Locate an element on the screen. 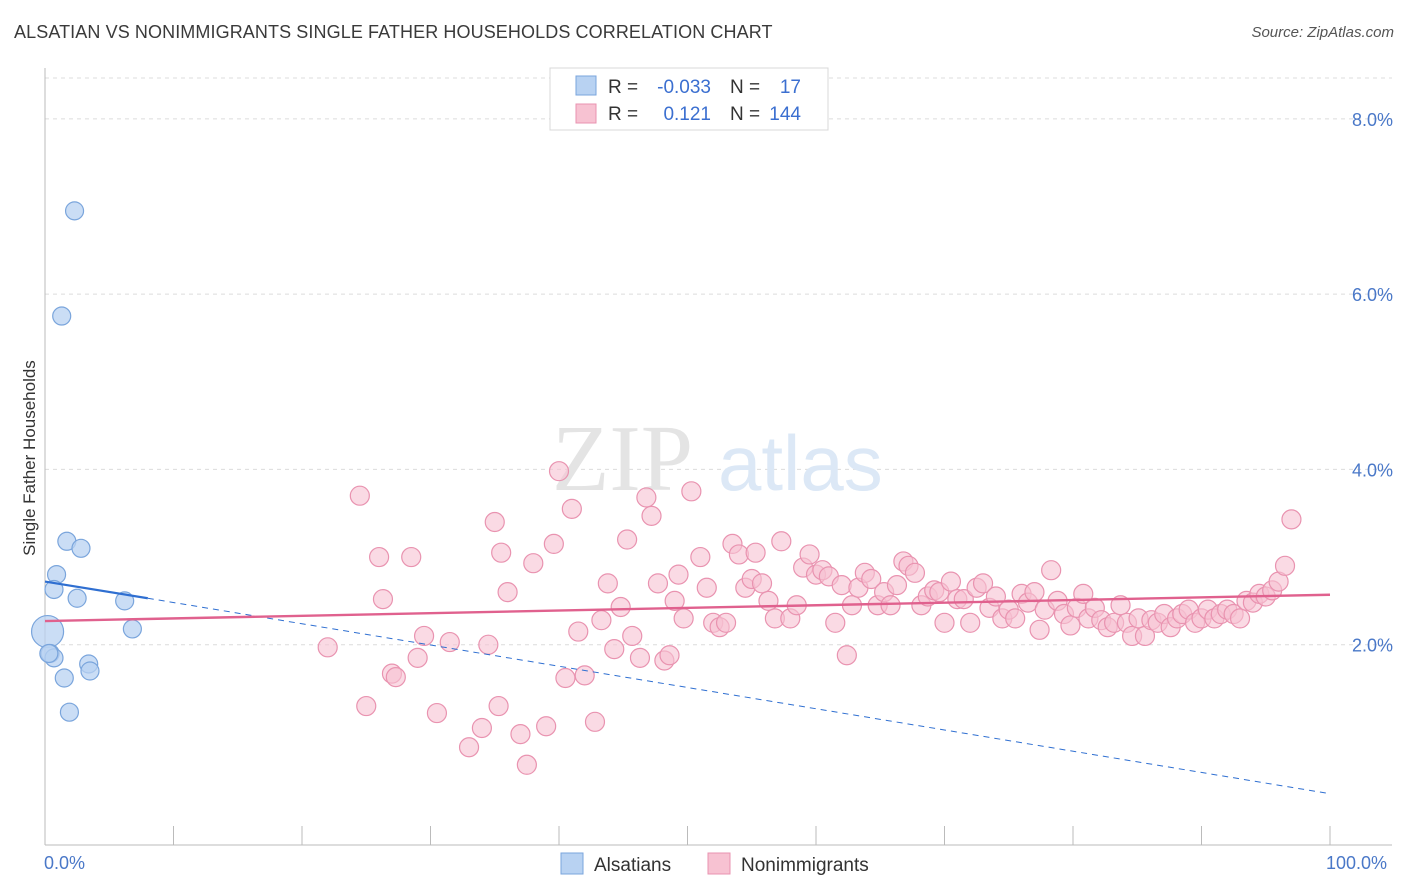 This screenshot has height=892, width=1406. nonimmigrants-trend-line is located at coordinates (687, 608).